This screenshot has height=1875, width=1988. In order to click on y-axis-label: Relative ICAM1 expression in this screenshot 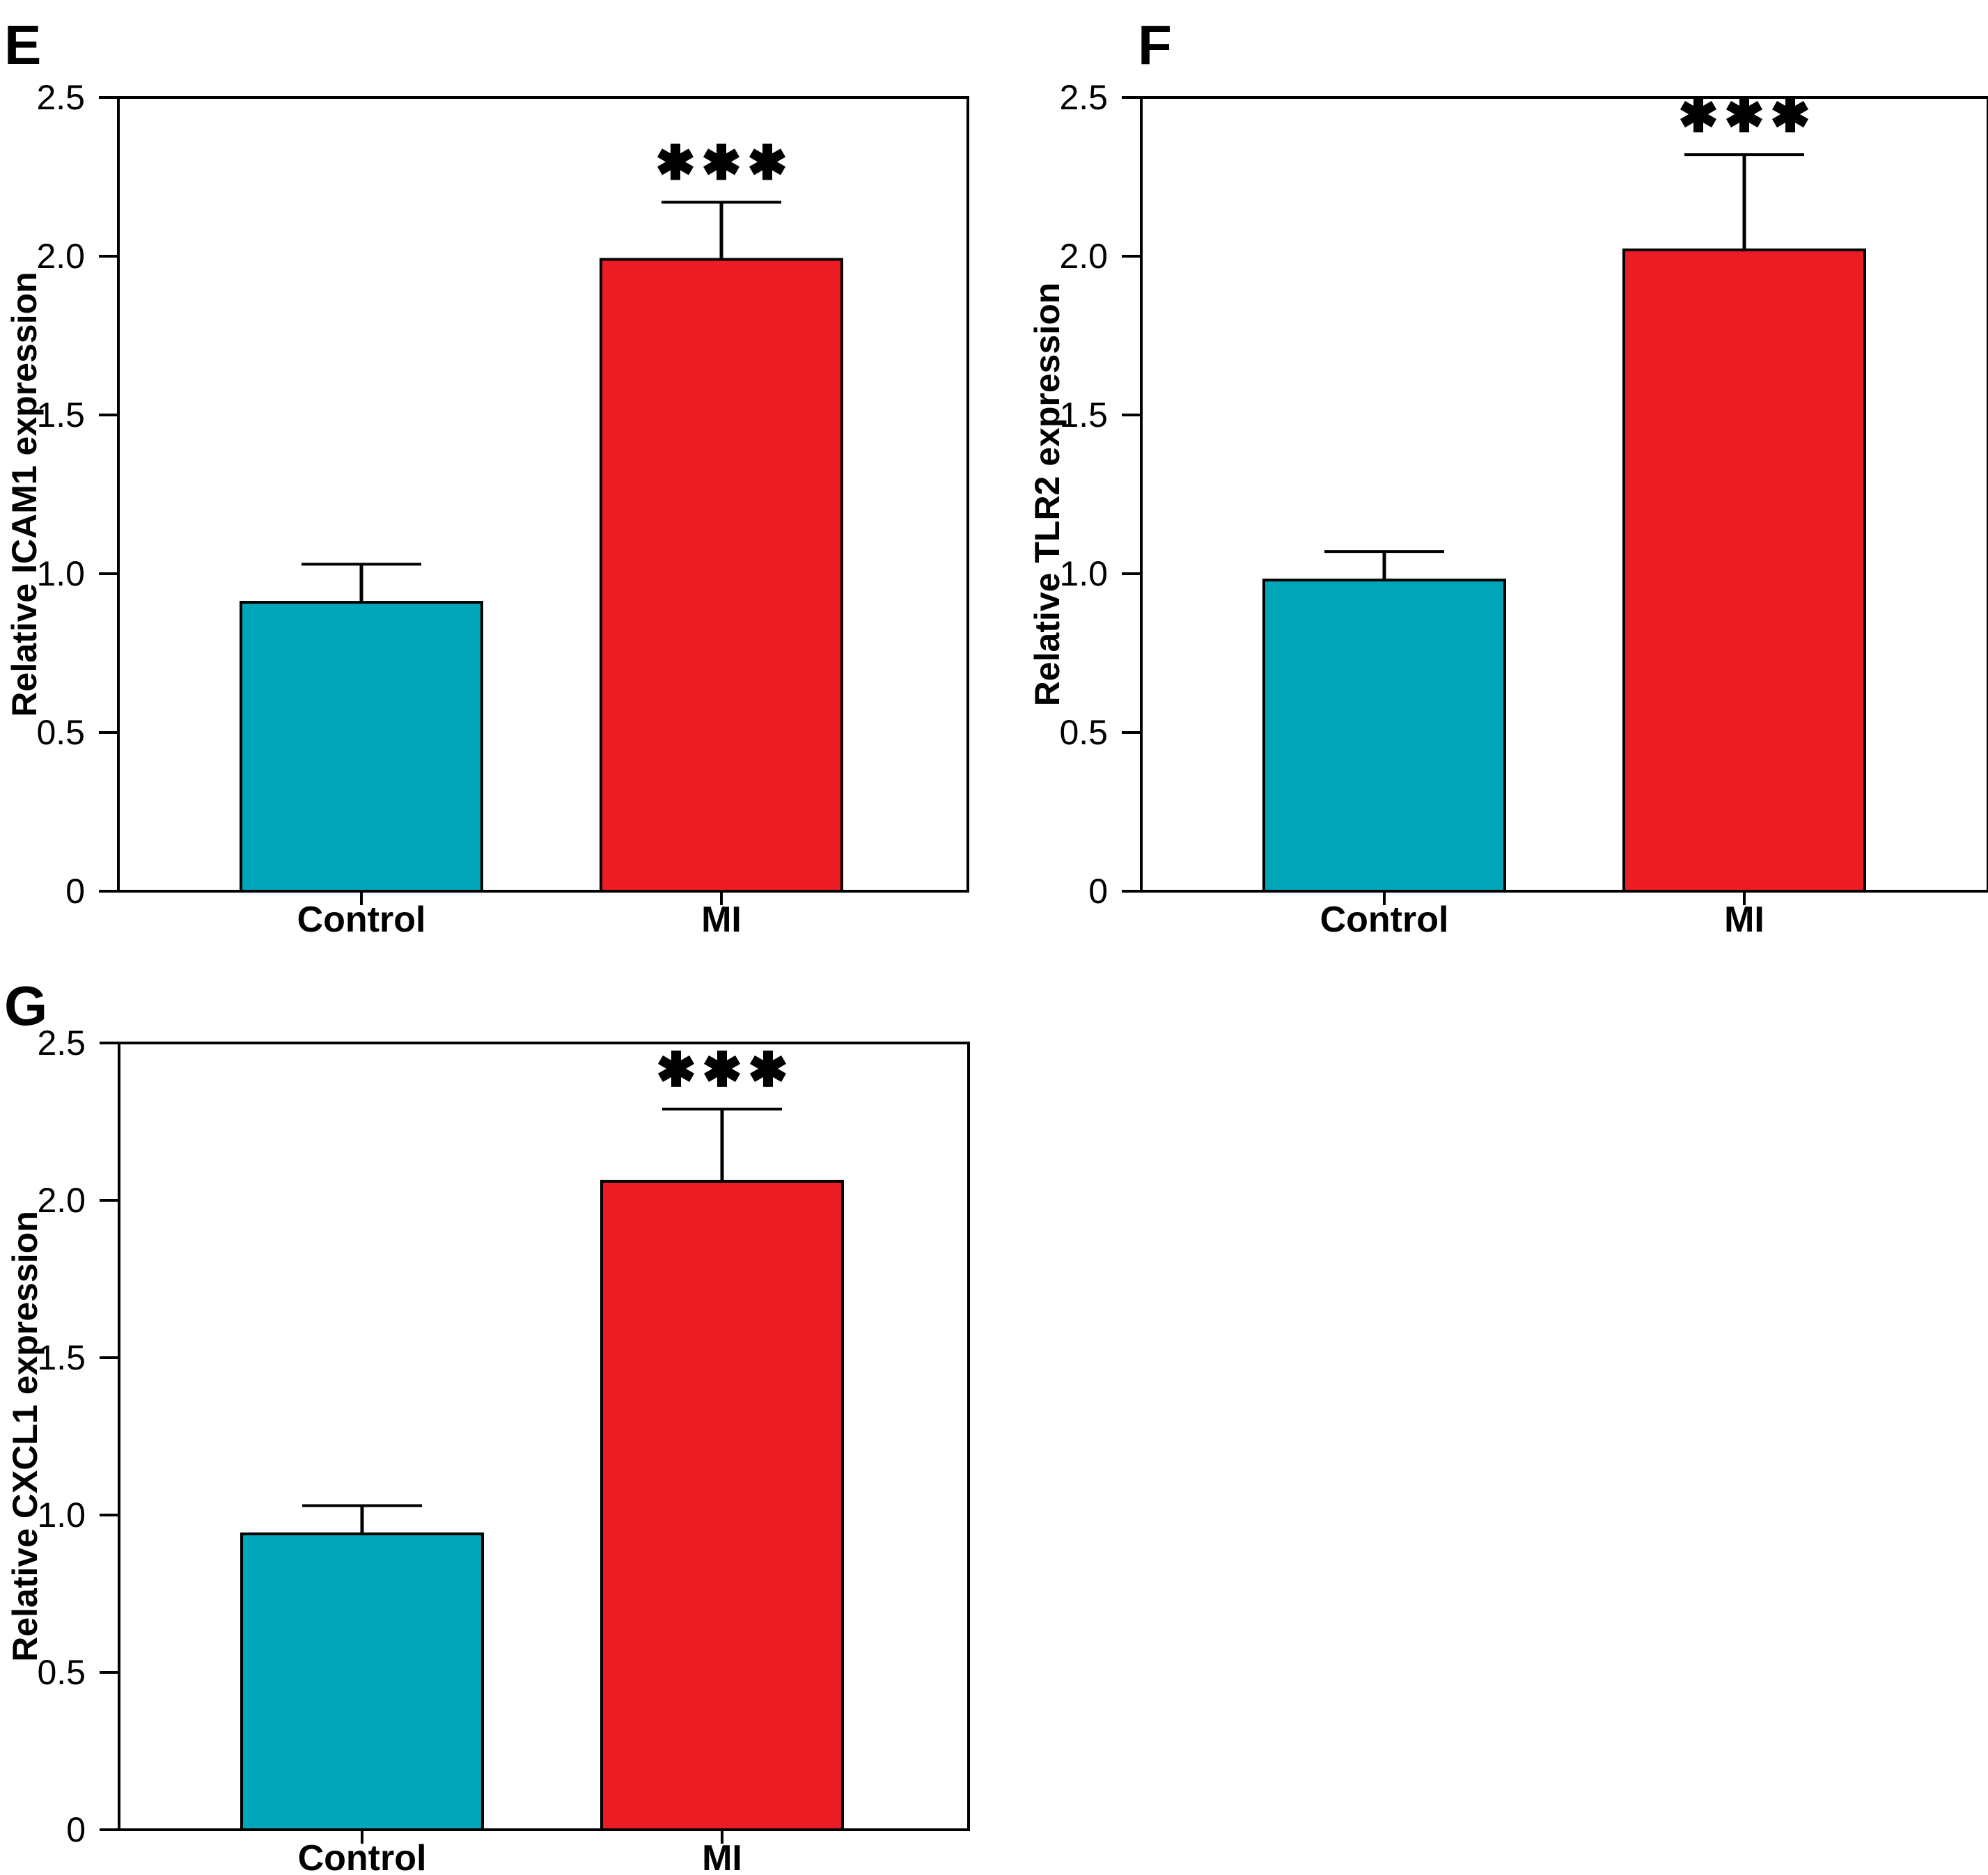, I will do `click(24, 494)`.